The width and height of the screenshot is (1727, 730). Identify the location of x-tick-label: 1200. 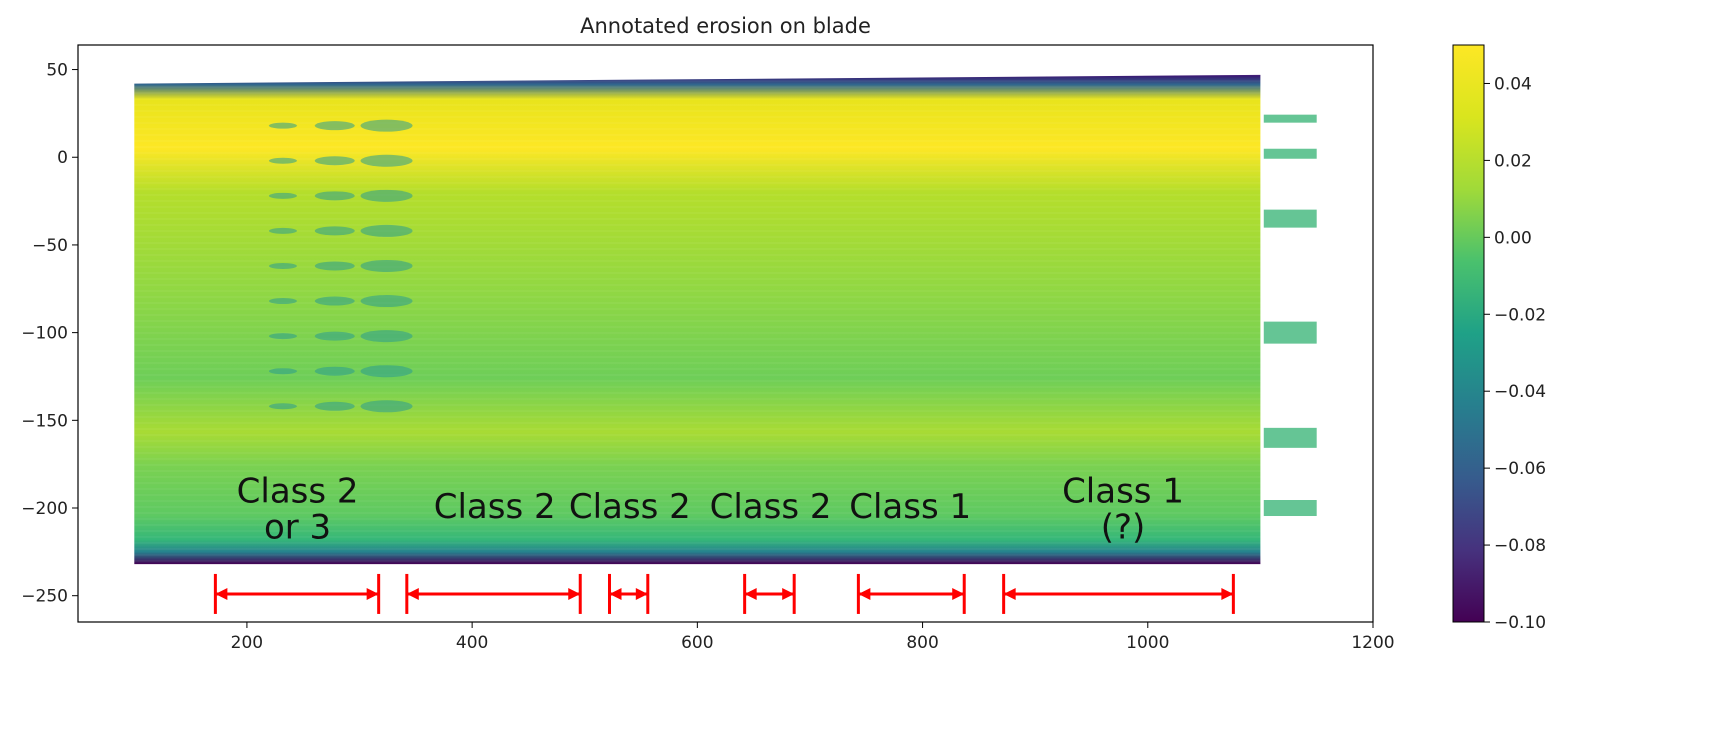
(1372, 643).